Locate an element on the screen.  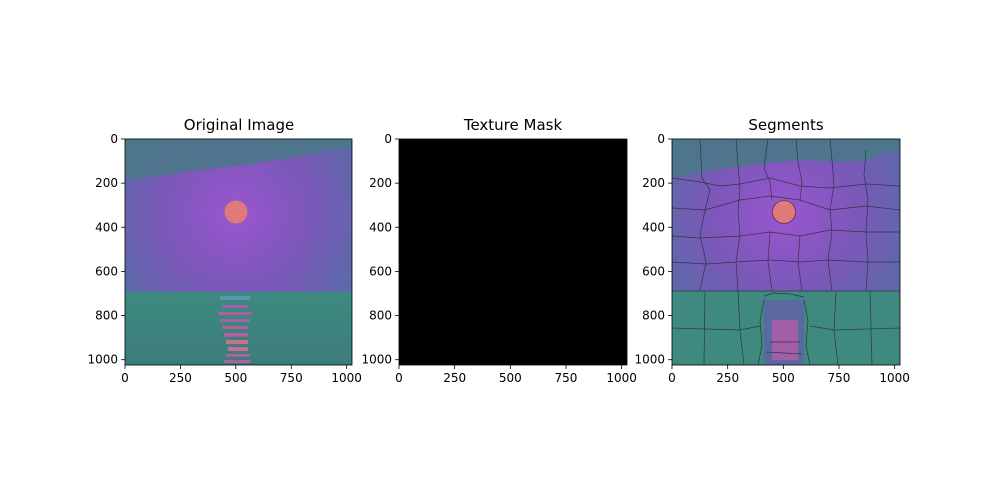
panel-original-image: Original Image is located at coordinates (224, 250).